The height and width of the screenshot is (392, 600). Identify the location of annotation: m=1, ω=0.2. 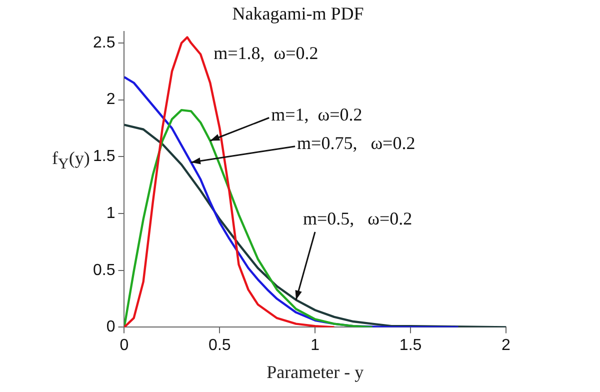
(316, 114).